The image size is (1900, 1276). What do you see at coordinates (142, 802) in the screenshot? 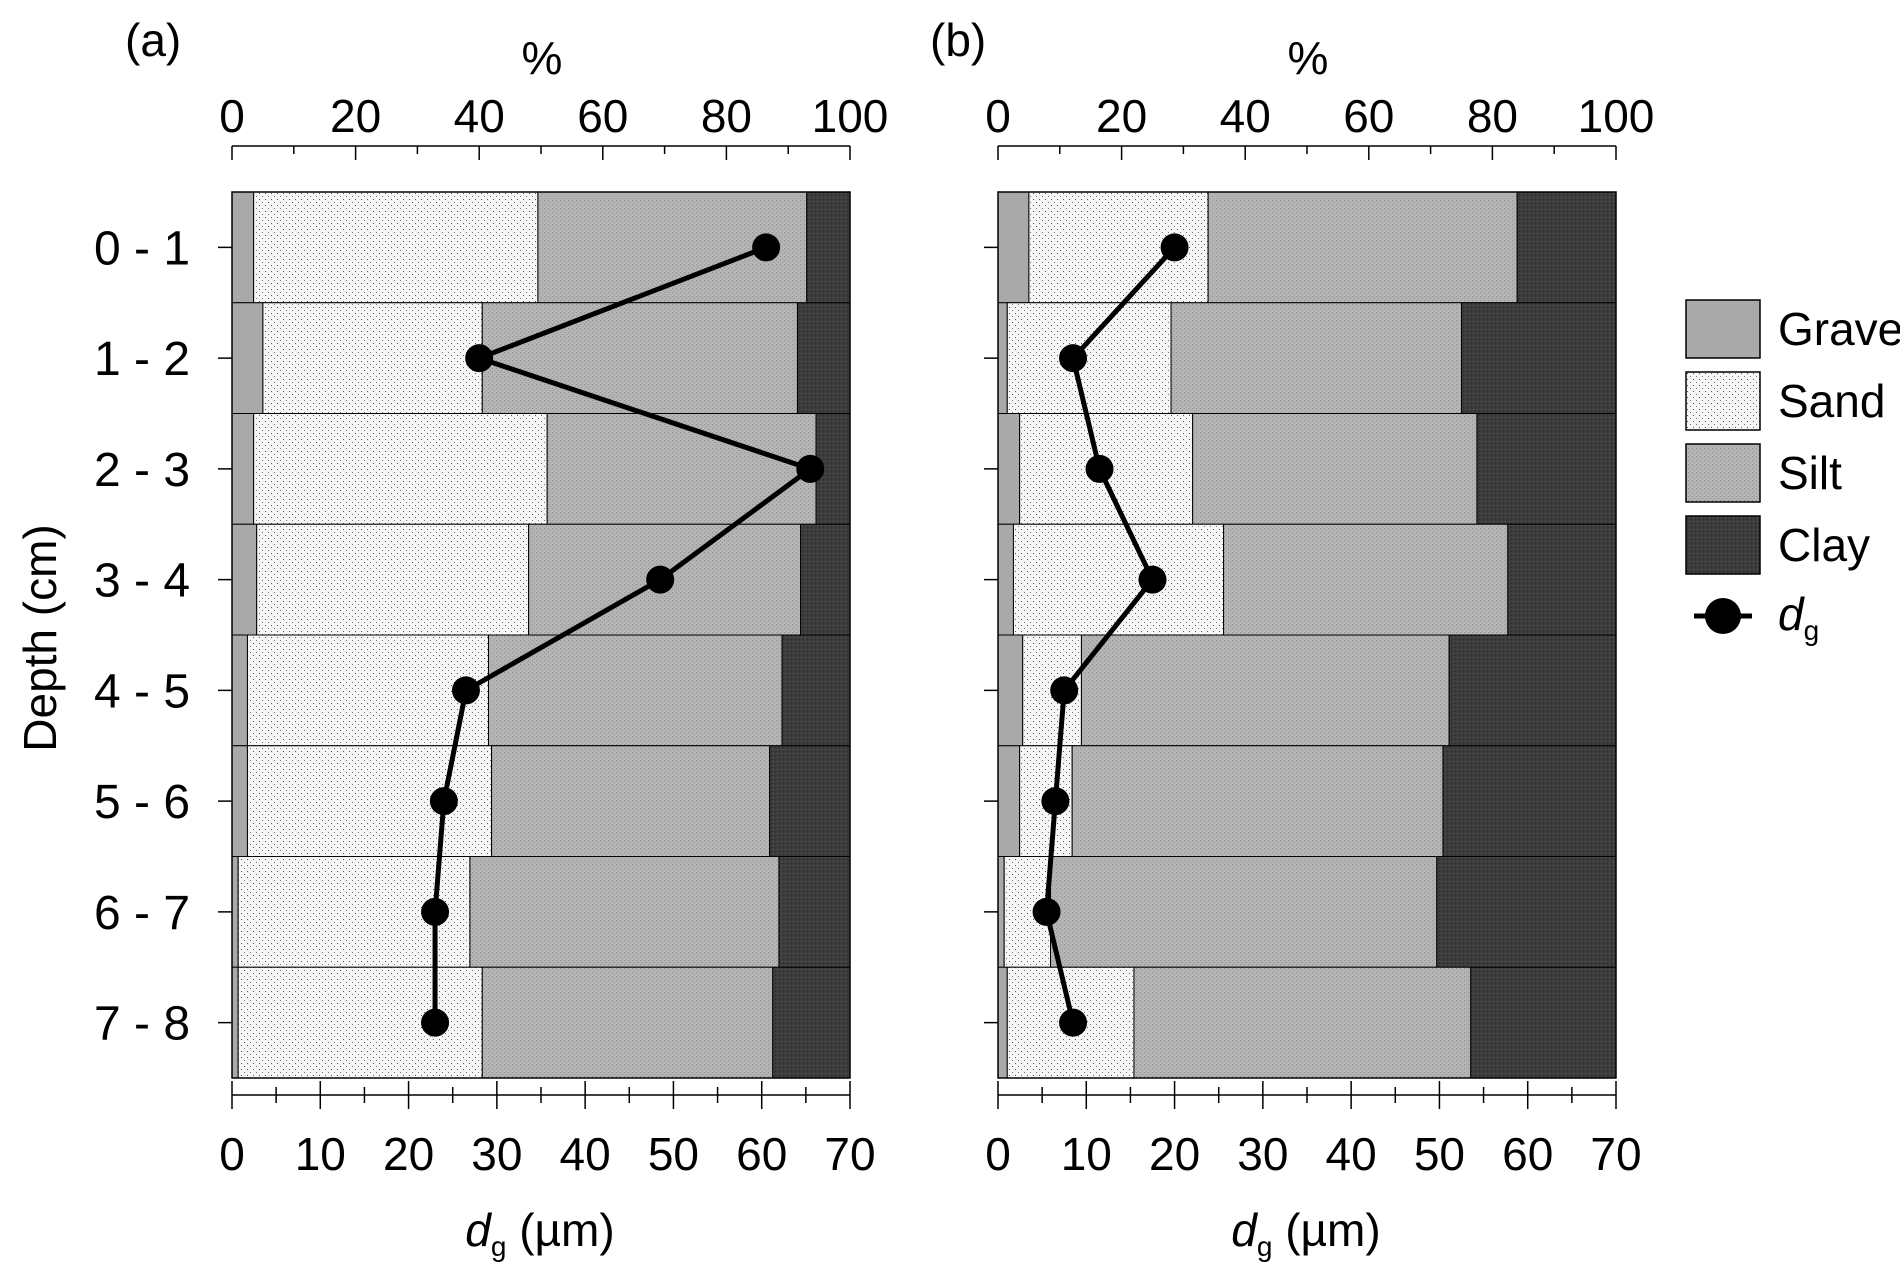
I see `y-tick-label: 5 - 6` at bounding box center [142, 802].